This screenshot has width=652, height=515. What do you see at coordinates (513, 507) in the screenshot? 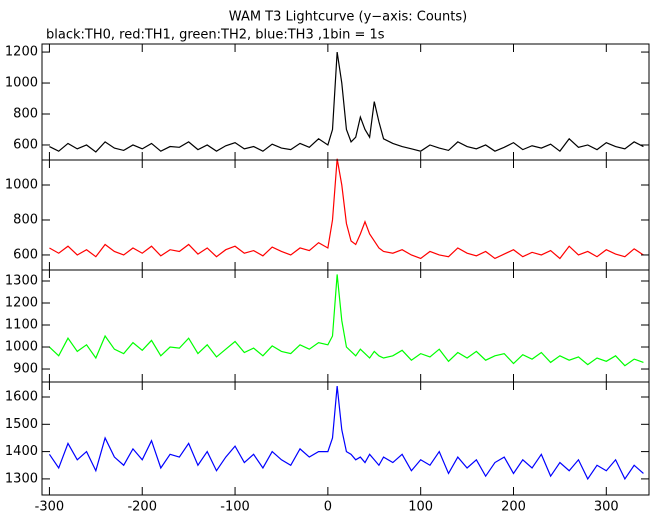
I see `x-tick-label: 200` at bounding box center [513, 507].